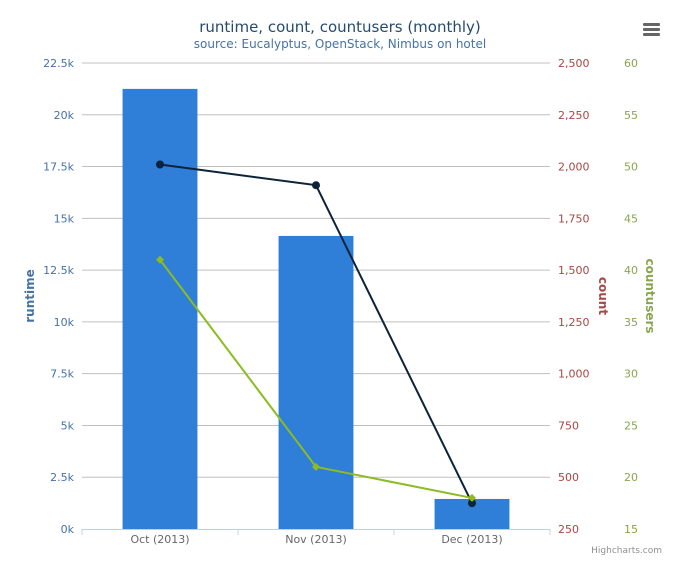 Image resolution: width=680 pixels, height=566 pixels. Describe the element at coordinates (626, 551) in the screenshot. I see `credits-link: Highcharts.com` at that location.